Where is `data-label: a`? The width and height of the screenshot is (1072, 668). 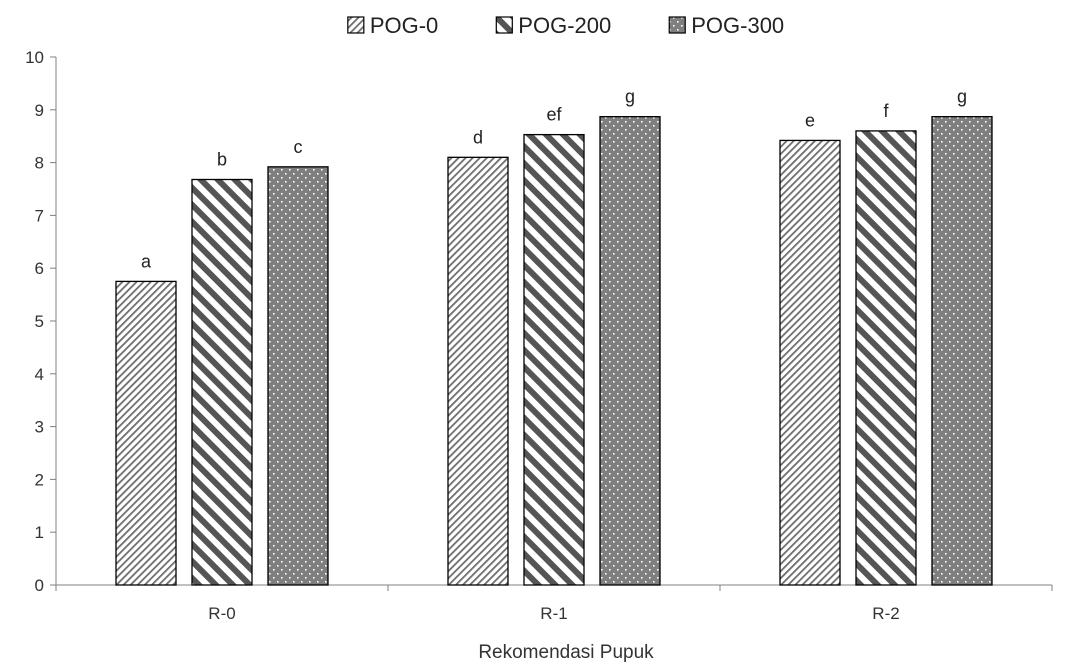
data-label: a is located at coordinates (146, 261).